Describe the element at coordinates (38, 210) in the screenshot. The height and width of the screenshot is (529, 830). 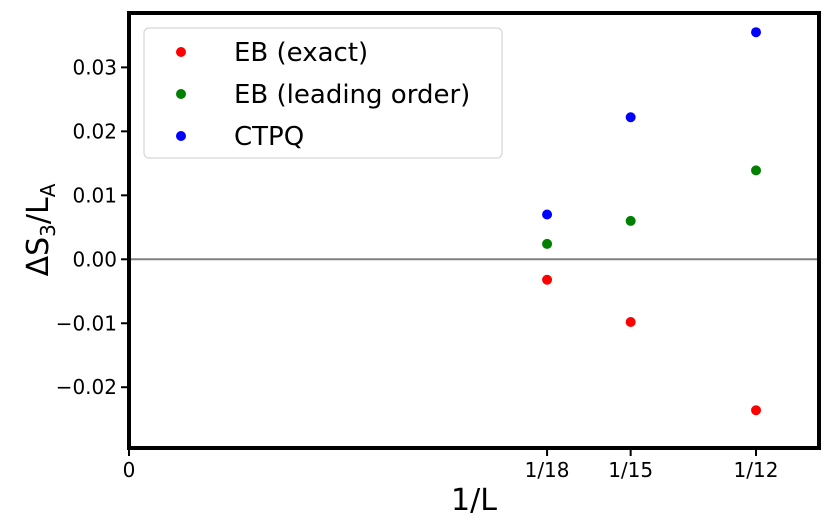
I see `y-axis-label-slash: /L` at that location.